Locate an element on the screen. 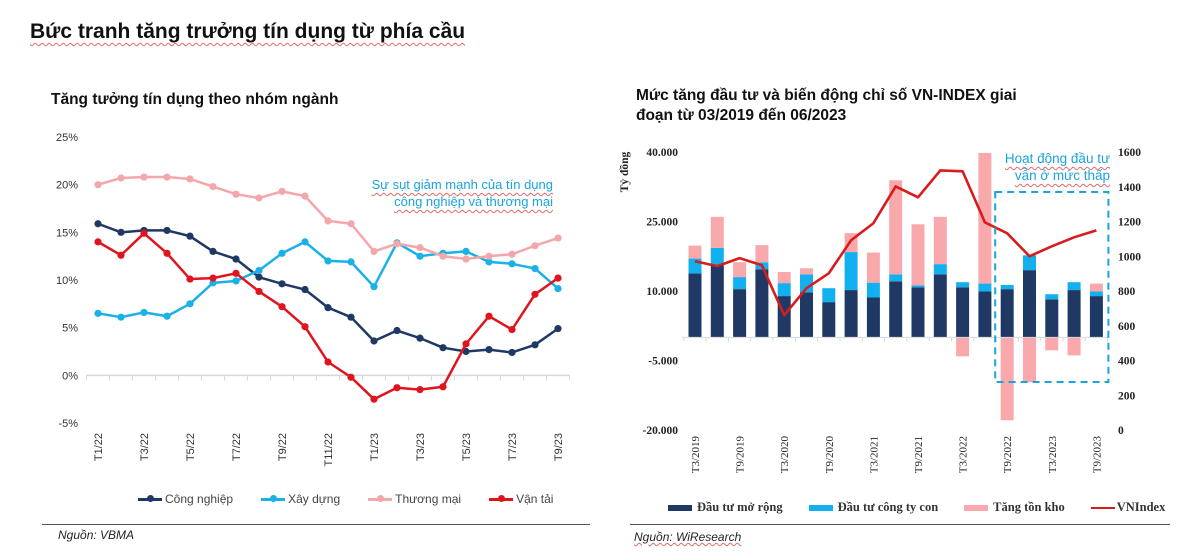  x-tick-label: T3/2021 is located at coordinates (874, 454).